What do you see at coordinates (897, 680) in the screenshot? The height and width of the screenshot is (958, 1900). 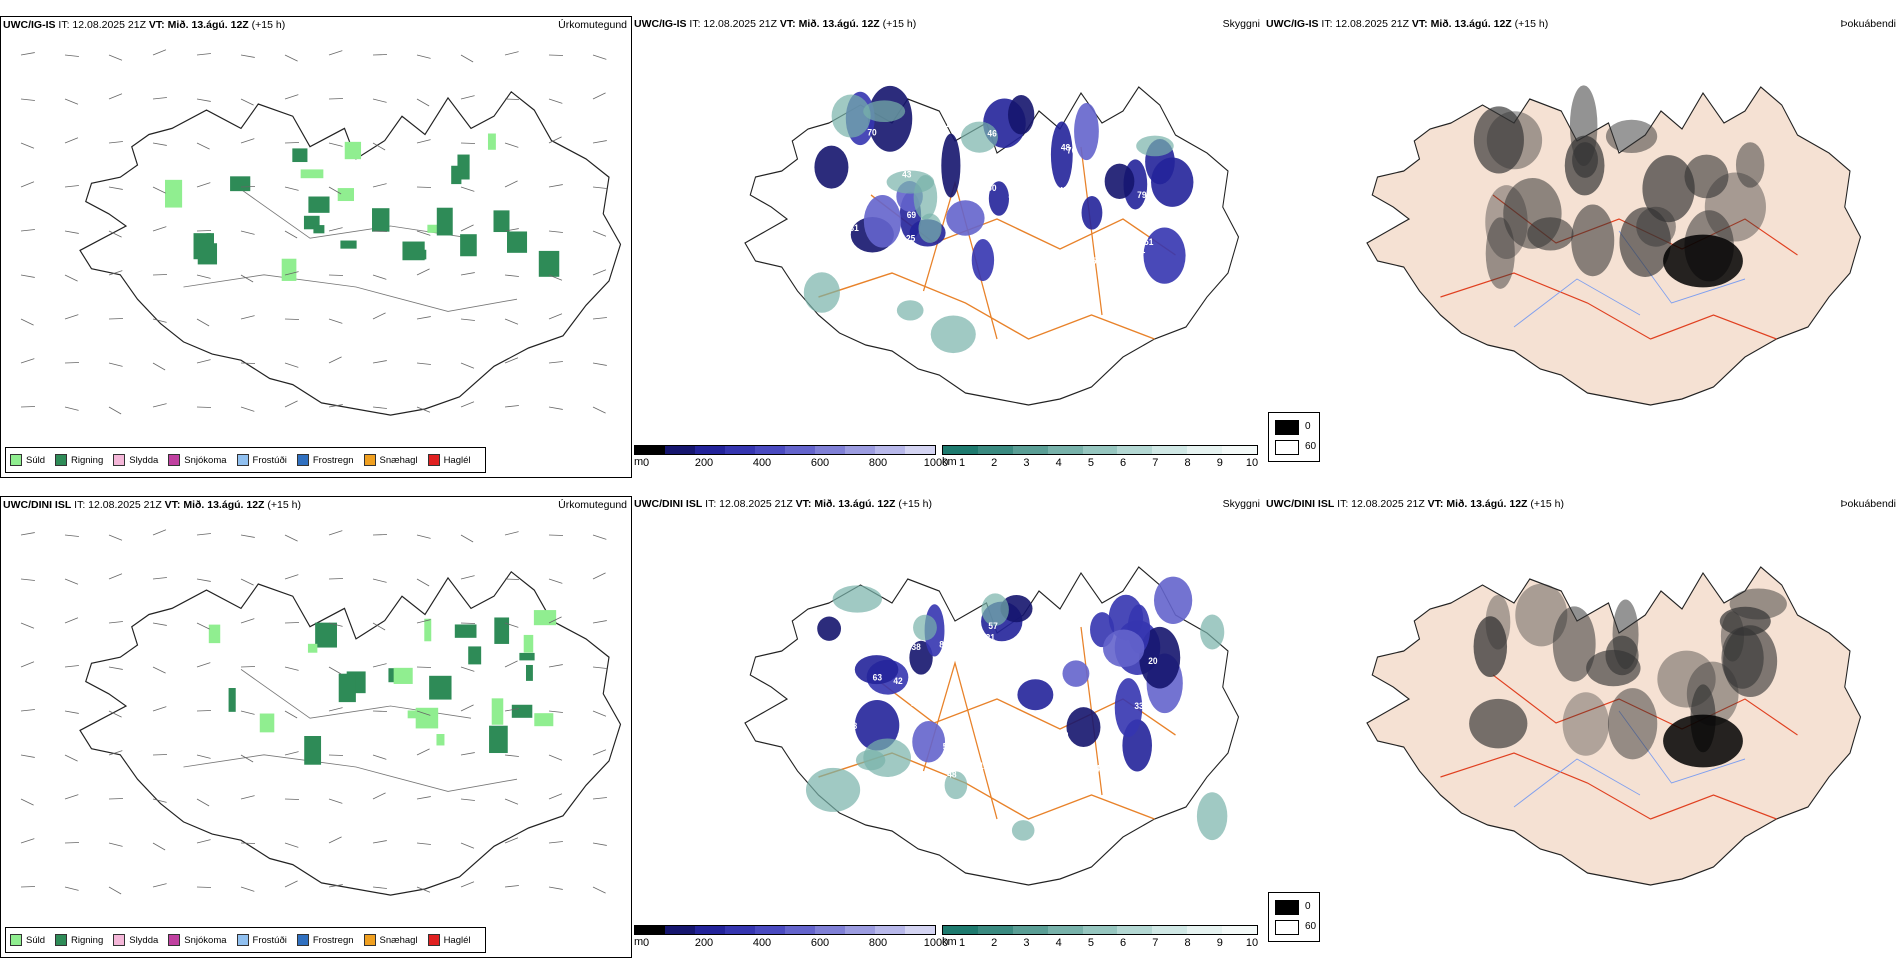 I see `cloud-base-label: 42` at bounding box center [897, 680].